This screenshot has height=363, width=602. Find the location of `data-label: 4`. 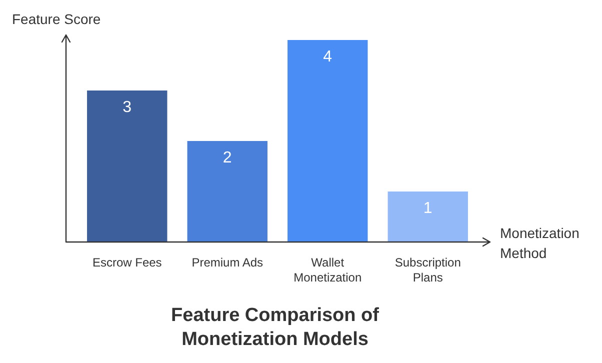

data-label: 4 is located at coordinates (327, 57).